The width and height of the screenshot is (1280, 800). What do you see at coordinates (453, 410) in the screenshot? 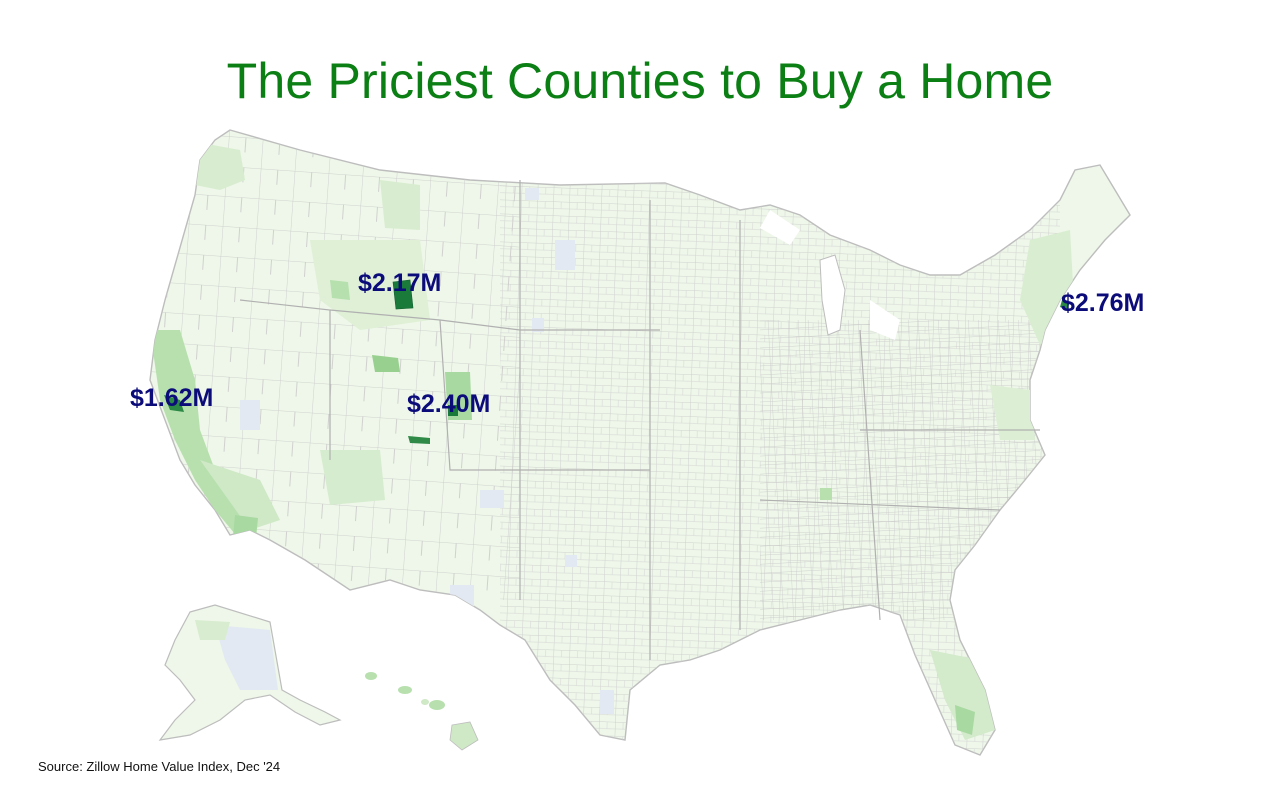
I see `county-pitkin-co` at bounding box center [453, 410].